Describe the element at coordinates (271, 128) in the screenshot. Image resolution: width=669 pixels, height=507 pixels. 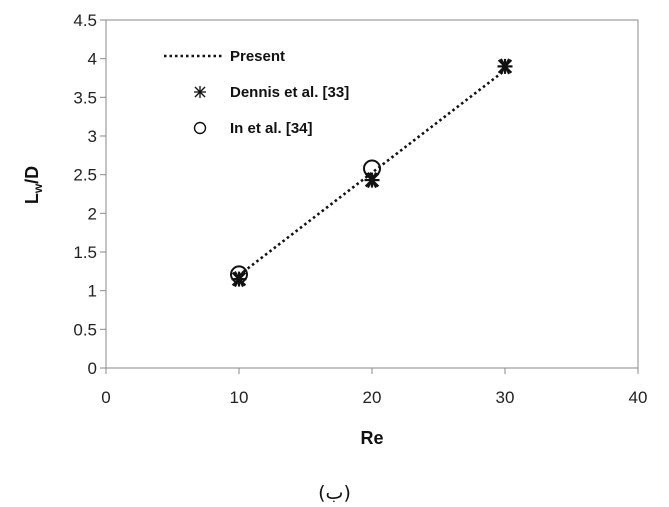
I see `legend-label: In et al. [34]` at that location.